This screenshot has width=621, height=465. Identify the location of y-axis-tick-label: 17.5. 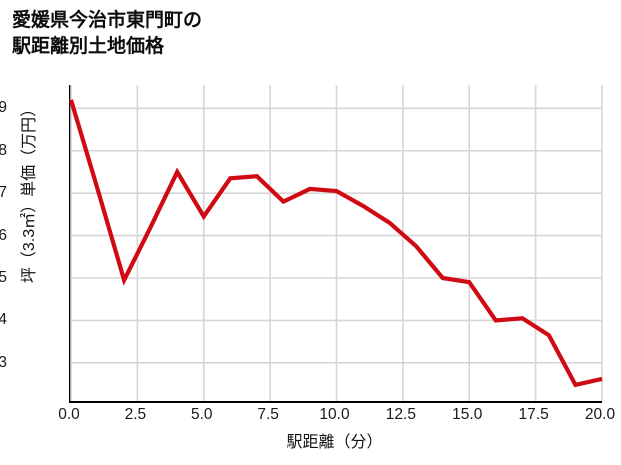
(3, 277).